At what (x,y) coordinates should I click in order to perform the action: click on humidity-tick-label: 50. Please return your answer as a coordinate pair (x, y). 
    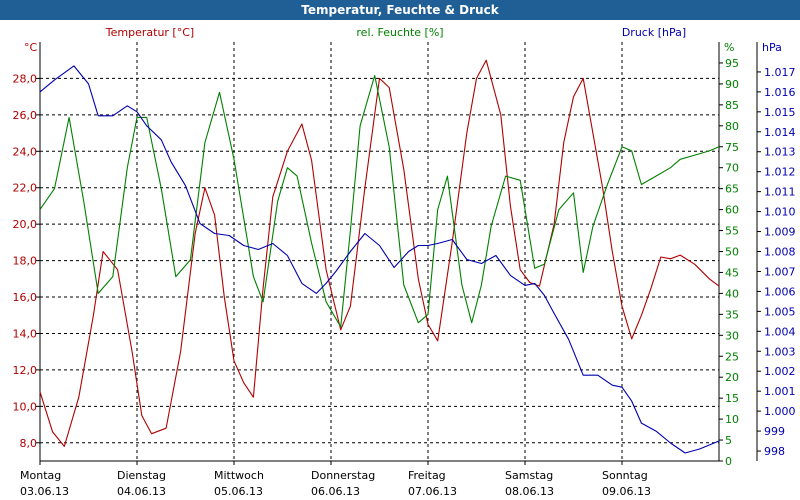
    Looking at the image, I should click on (732, 252).